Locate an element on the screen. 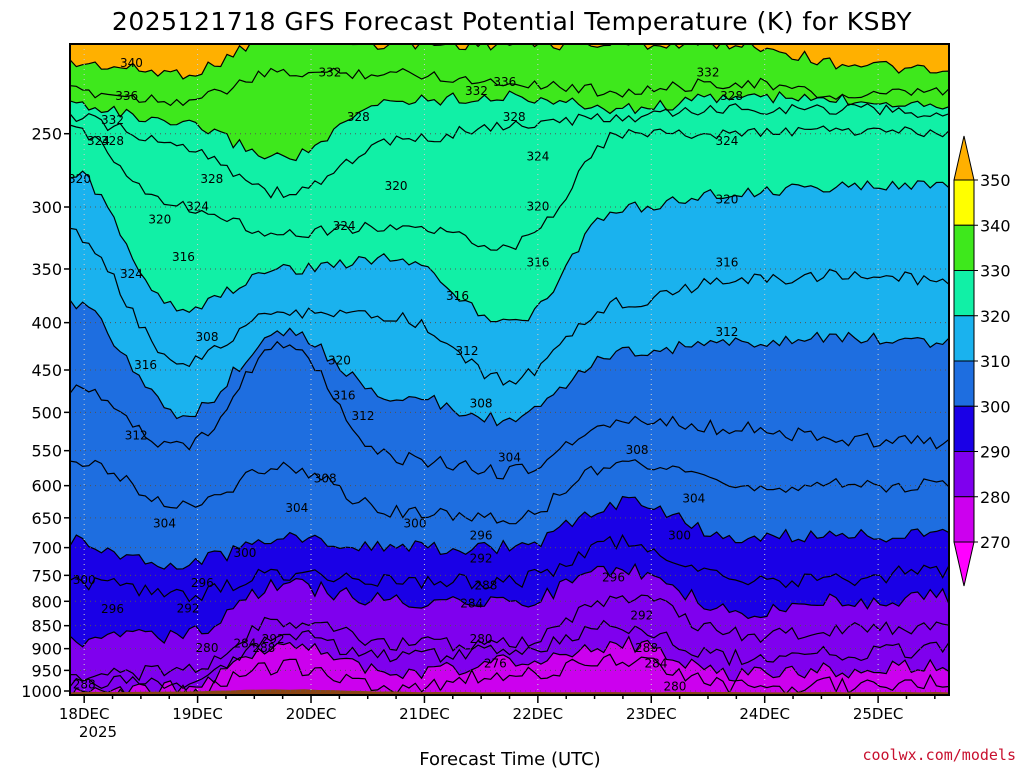  terrain is located at coordinates (509, 692).